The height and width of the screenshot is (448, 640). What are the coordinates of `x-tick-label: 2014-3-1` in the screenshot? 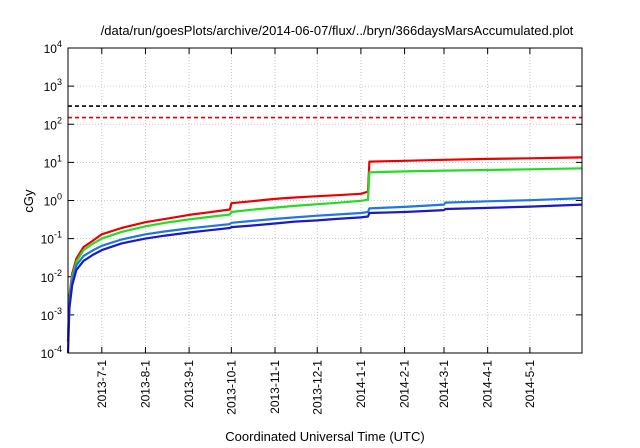 It's located at (444, 384).